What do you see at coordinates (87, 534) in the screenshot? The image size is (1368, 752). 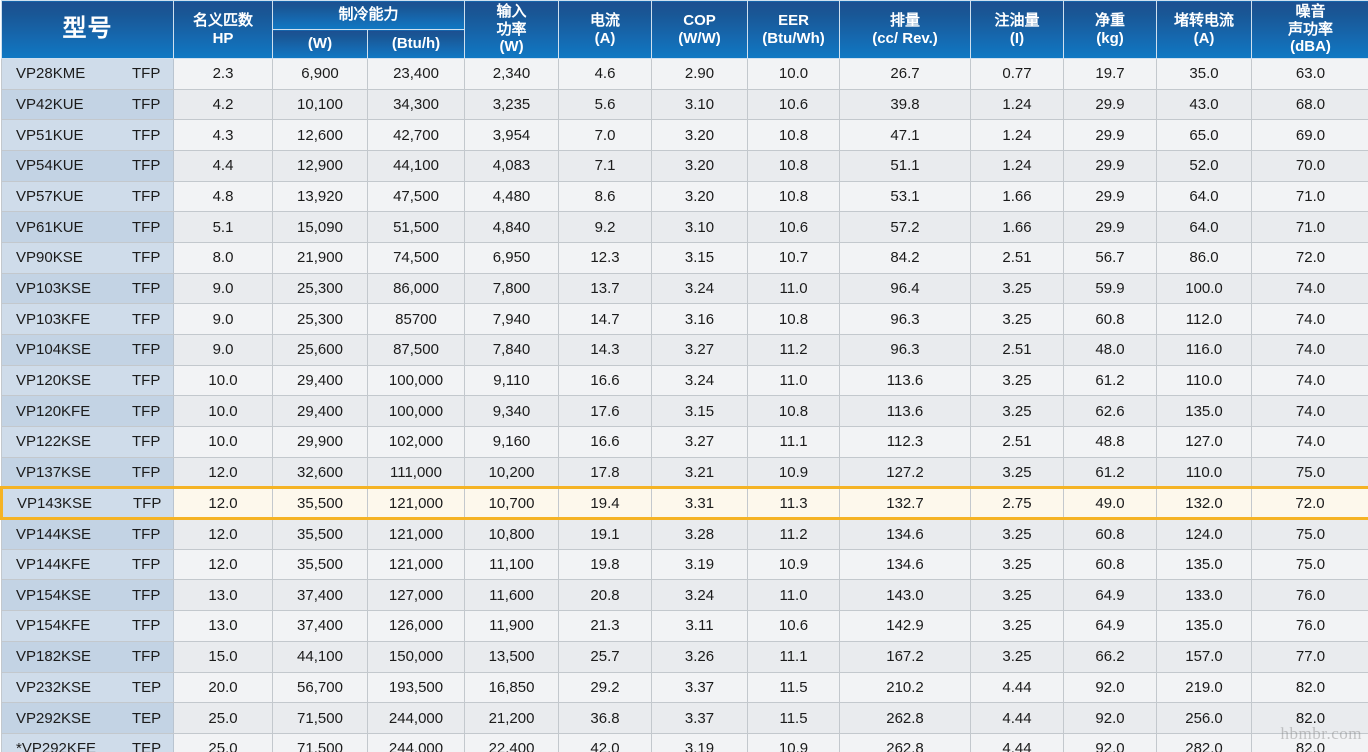 I see `cell-model: VP144KSE TFP` at bounding box center [87, 534].